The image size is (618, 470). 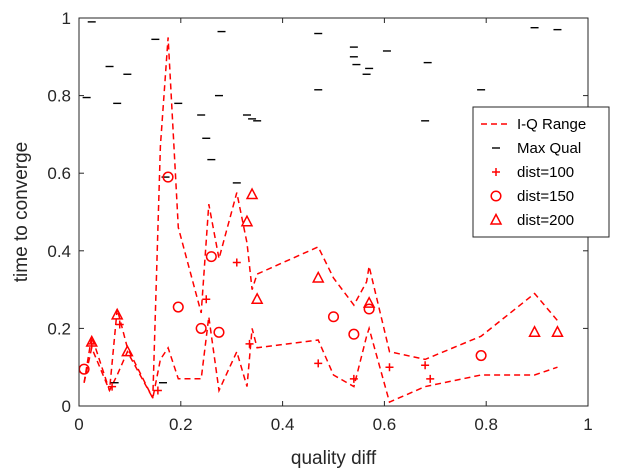 What do you see at coordinates (551, 124) in the screenshot?
I see `legend-label-i-q-range: I-Q Range` at bounding box center [551, 124].